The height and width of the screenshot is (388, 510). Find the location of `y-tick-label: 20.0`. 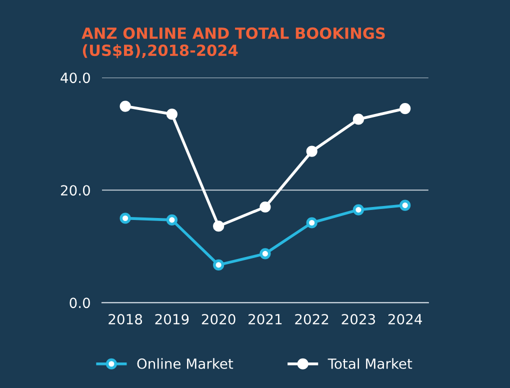

y-tick-label: 20.0 is located at coordinates (75, 190).